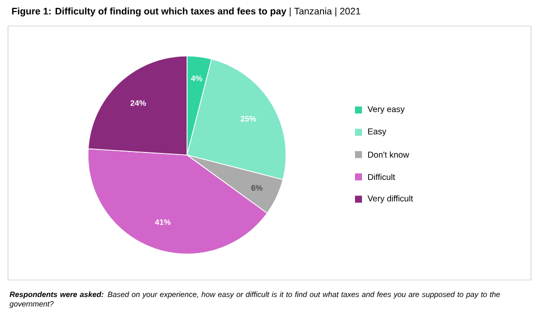  I want to click on chart-title: Figure 1: Difficulty of finding out which taxes and fees to pay | Tanzania | 2021, so click(186, 12).